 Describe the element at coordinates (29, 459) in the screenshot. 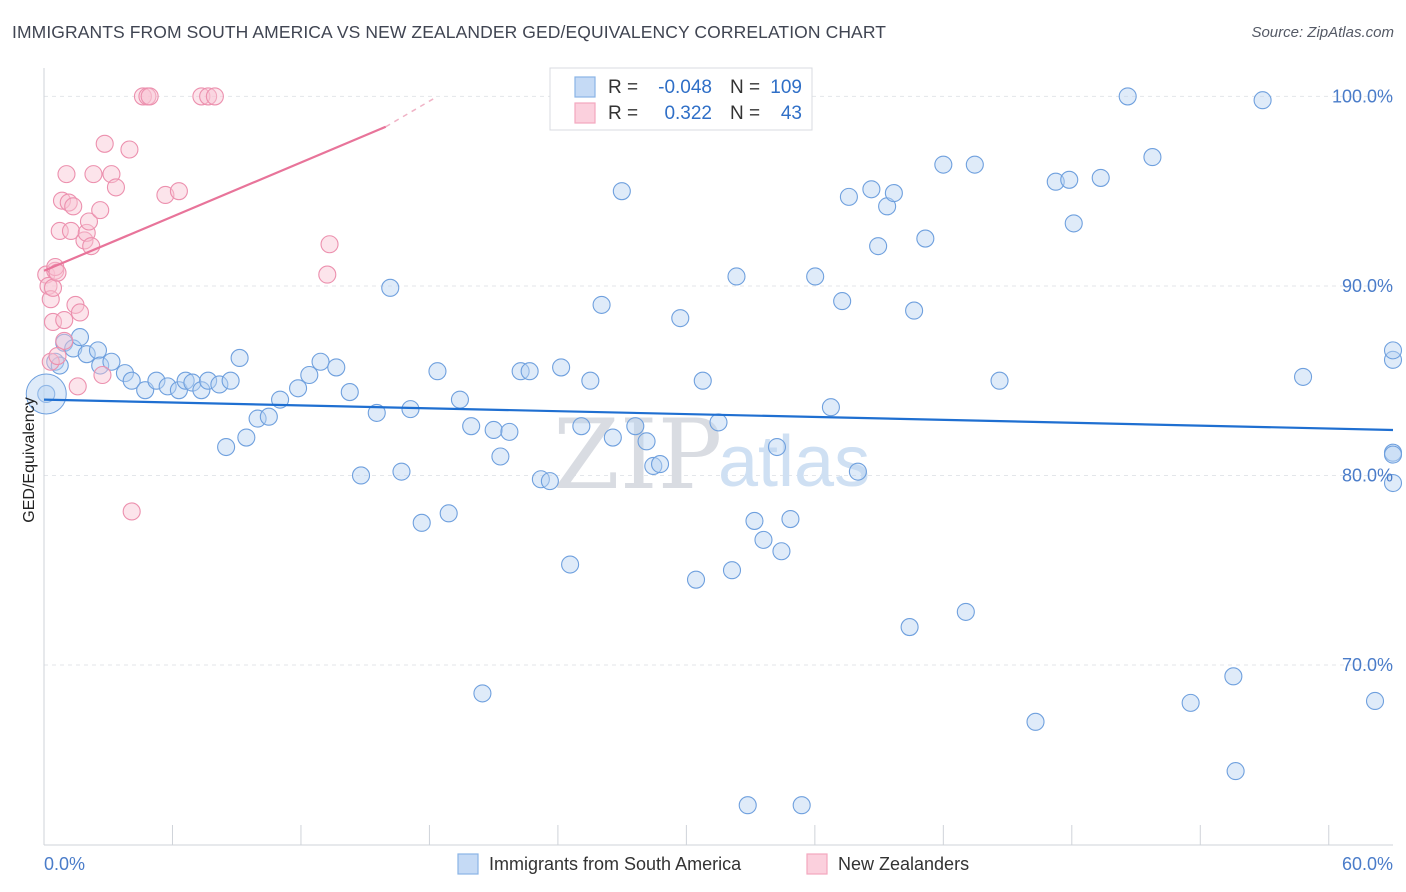

I see `y-axis-label: GED/Equivalency` at that location.